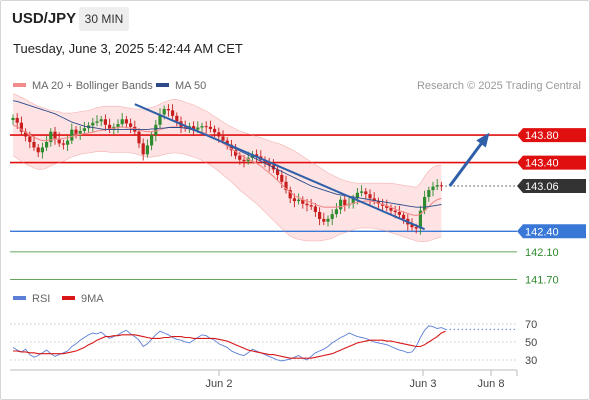 The width and height of the screenshot is (590, 400). Describe the element at coordinates (181, 86) in the screenshot. I see `legend-ma50: MA 50` at that location.